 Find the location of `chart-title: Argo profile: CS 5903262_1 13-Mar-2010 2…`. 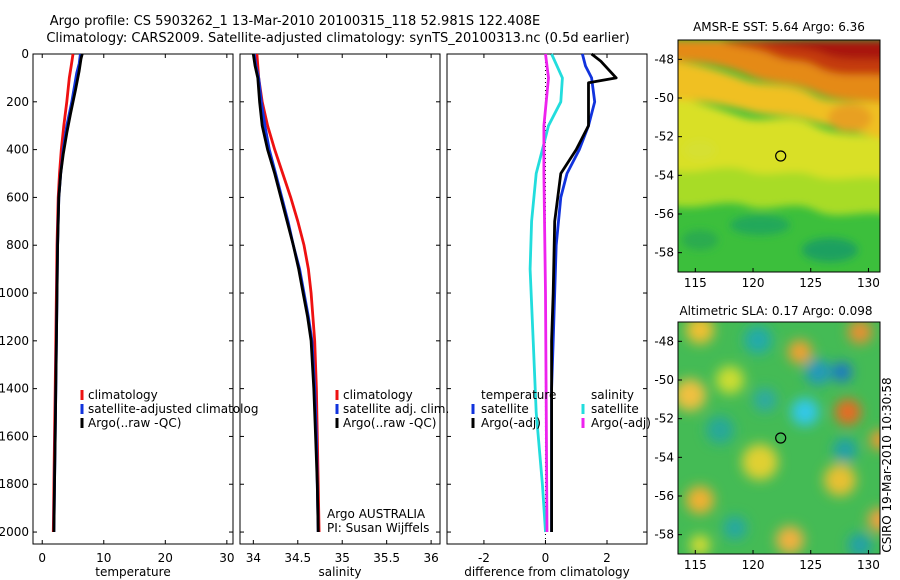

chart-title: Argo profile: CS 5903262_1 13-Mar-2010 2… is located at coordinates (295, 21).